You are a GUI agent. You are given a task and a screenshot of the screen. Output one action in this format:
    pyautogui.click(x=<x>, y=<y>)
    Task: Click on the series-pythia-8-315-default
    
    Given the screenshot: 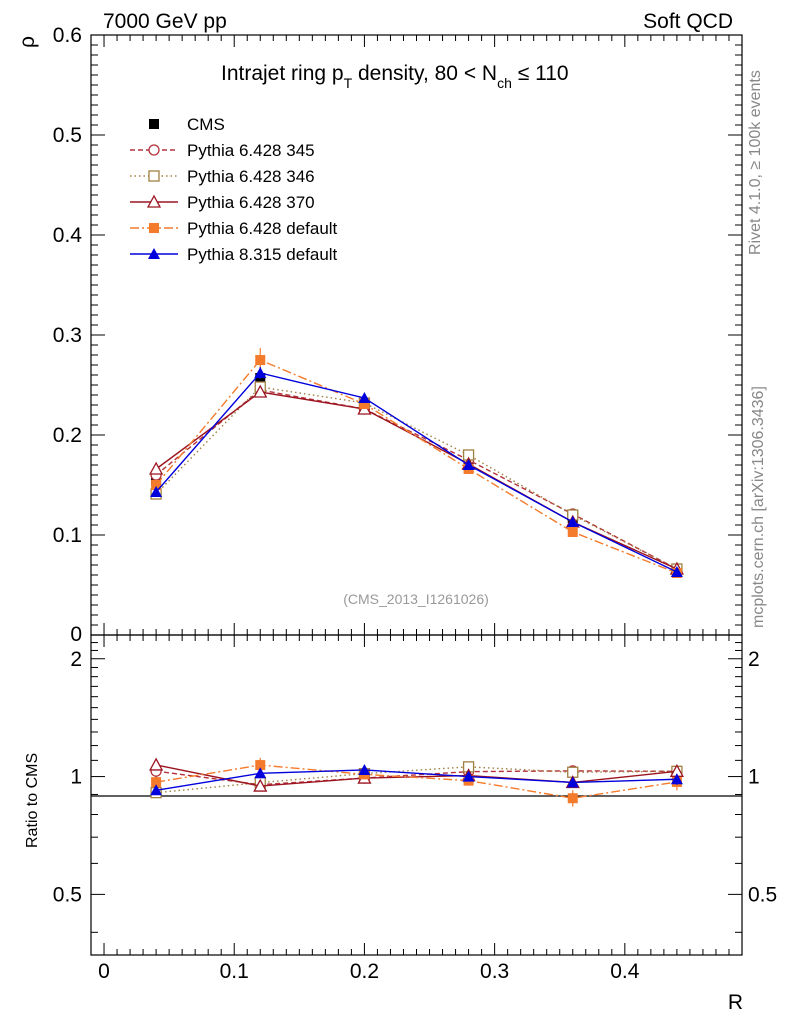 What is the action you would take?
    pyautogui.click(x=416, y=472)
    